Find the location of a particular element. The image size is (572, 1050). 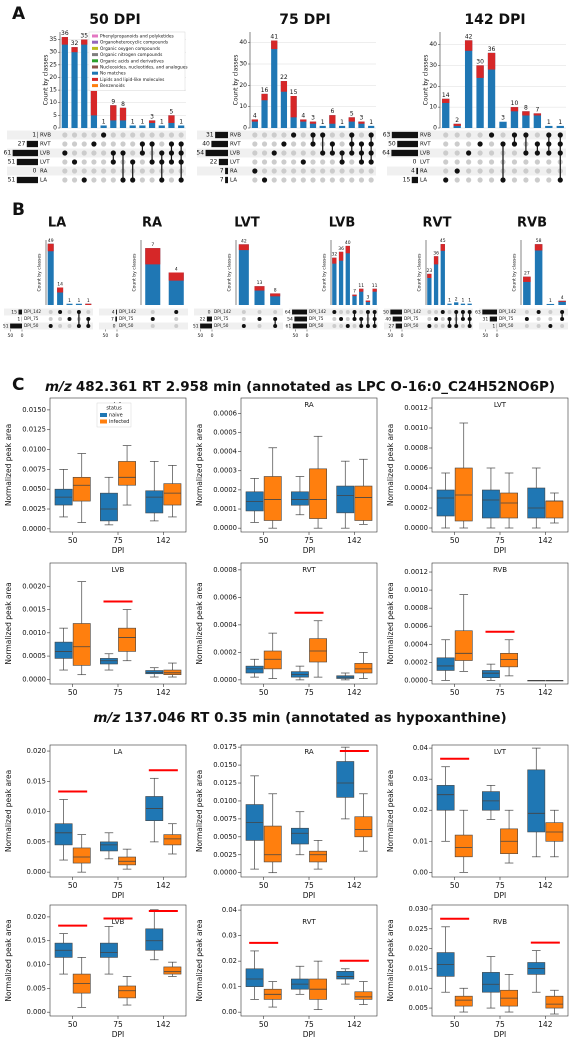

set-size-label: 63 is located at coordinates (387, 135).